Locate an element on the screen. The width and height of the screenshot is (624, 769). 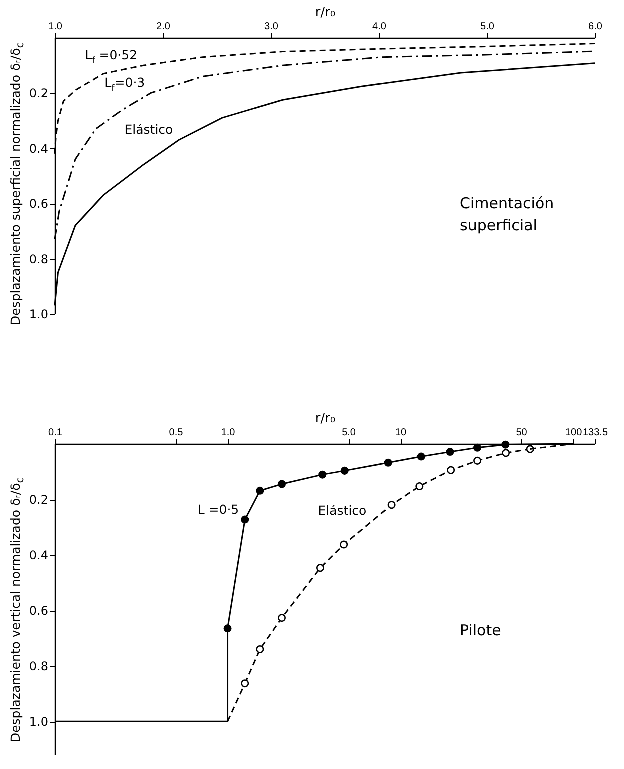
x-tick-label: 4.0 is located at coordinates (379, 27).